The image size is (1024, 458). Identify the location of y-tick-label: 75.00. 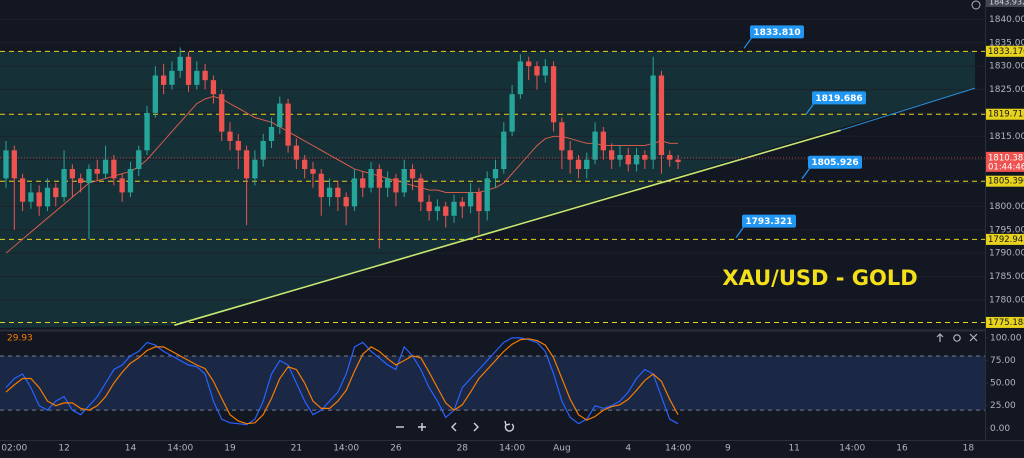
(1003, 361).